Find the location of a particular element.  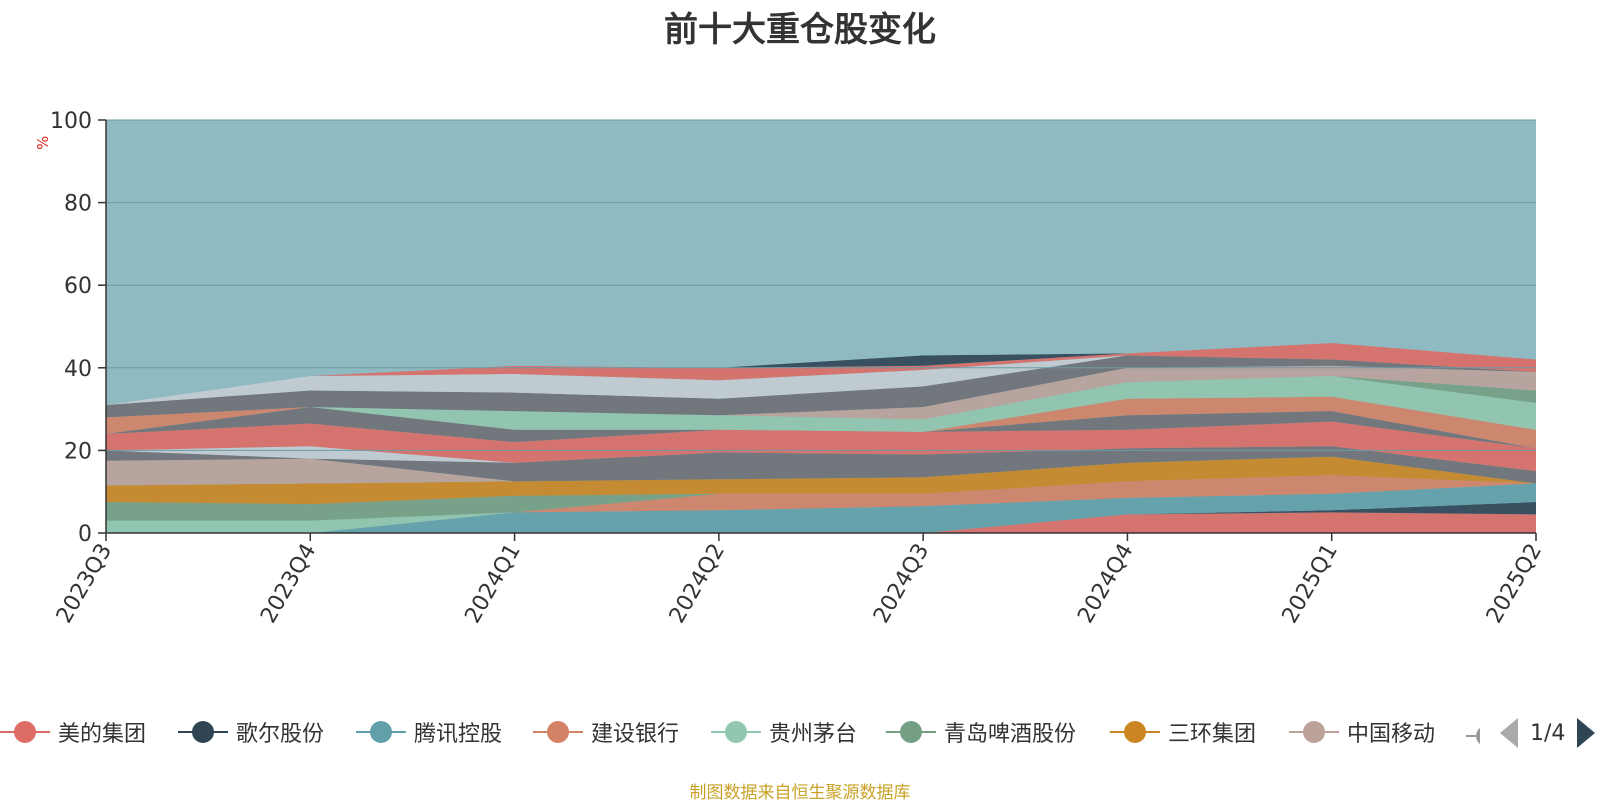

legend-item-3: 腾讯控股 is located at coordinates (429, 732).